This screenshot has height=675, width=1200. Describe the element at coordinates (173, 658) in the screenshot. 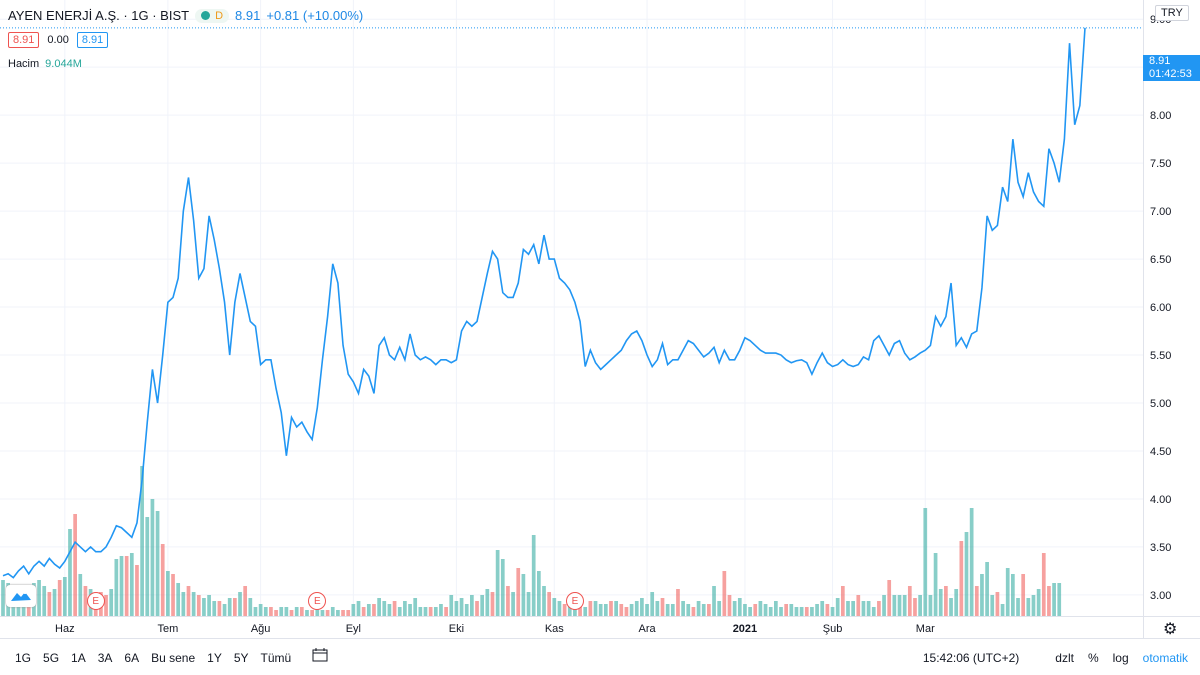

I see `timeframe-bu-sene: Bu sene` at that location.